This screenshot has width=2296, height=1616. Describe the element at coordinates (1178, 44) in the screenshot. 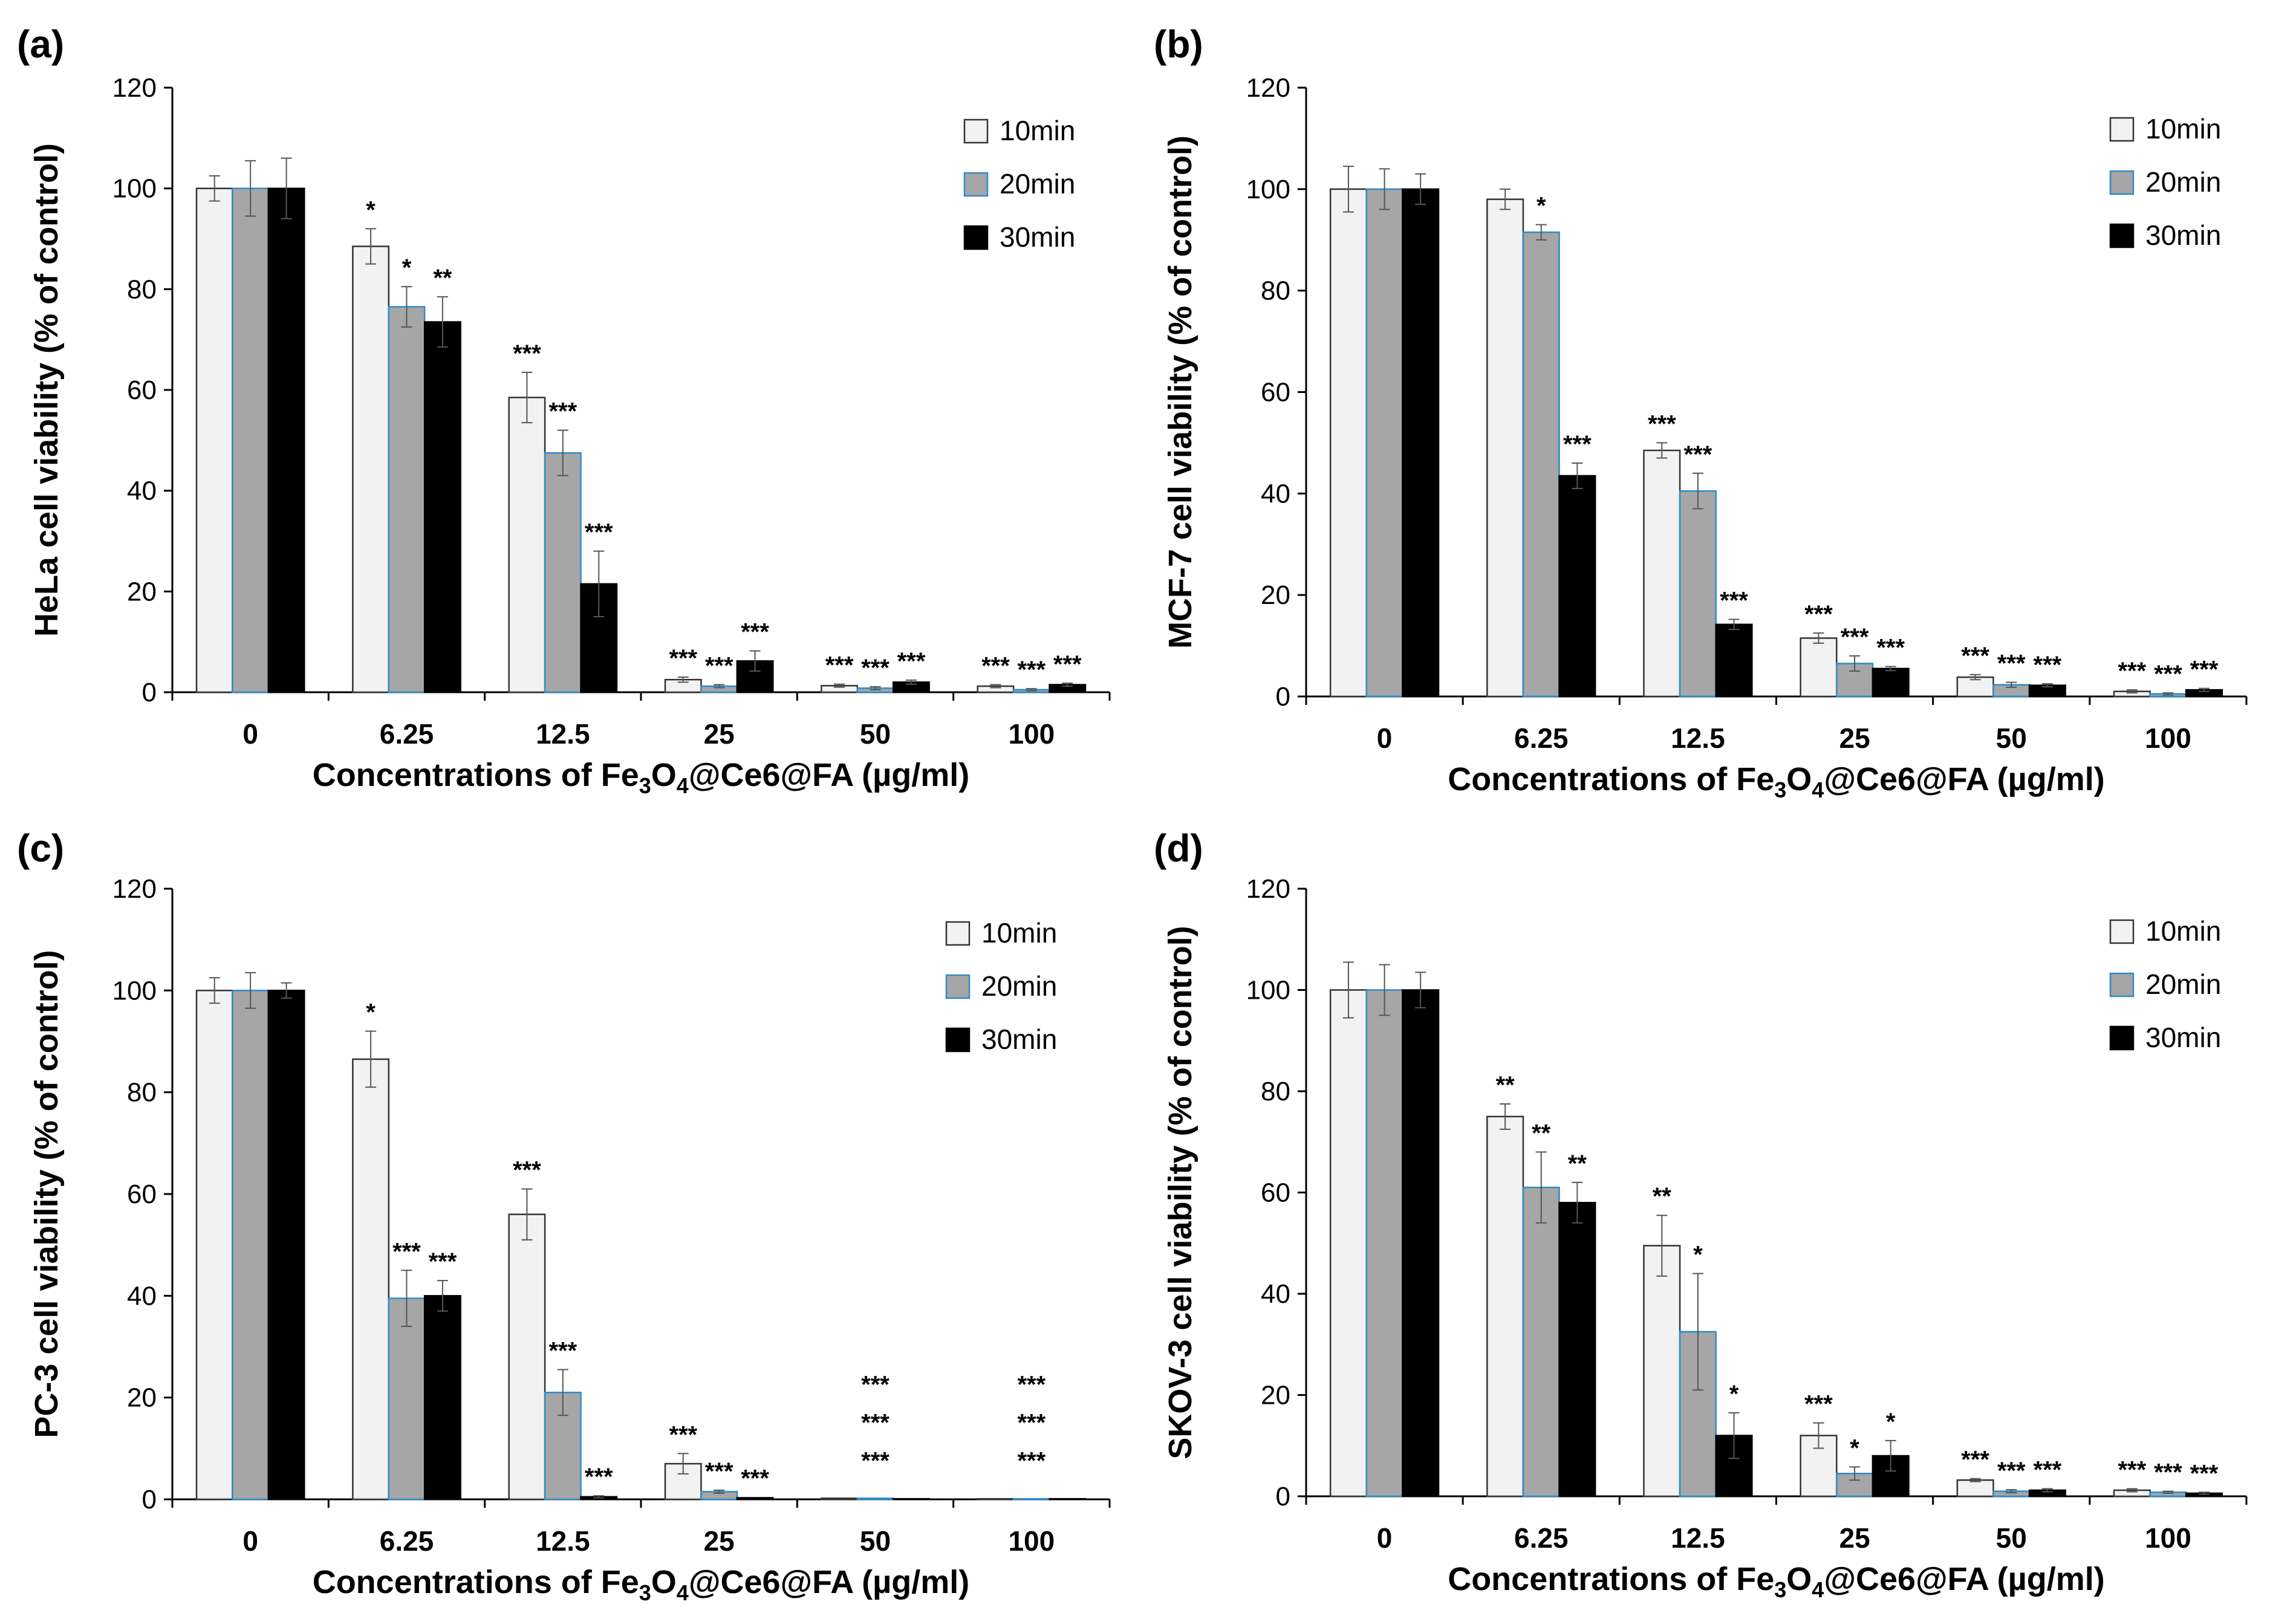

I see `panel-label: (b)` at that location.